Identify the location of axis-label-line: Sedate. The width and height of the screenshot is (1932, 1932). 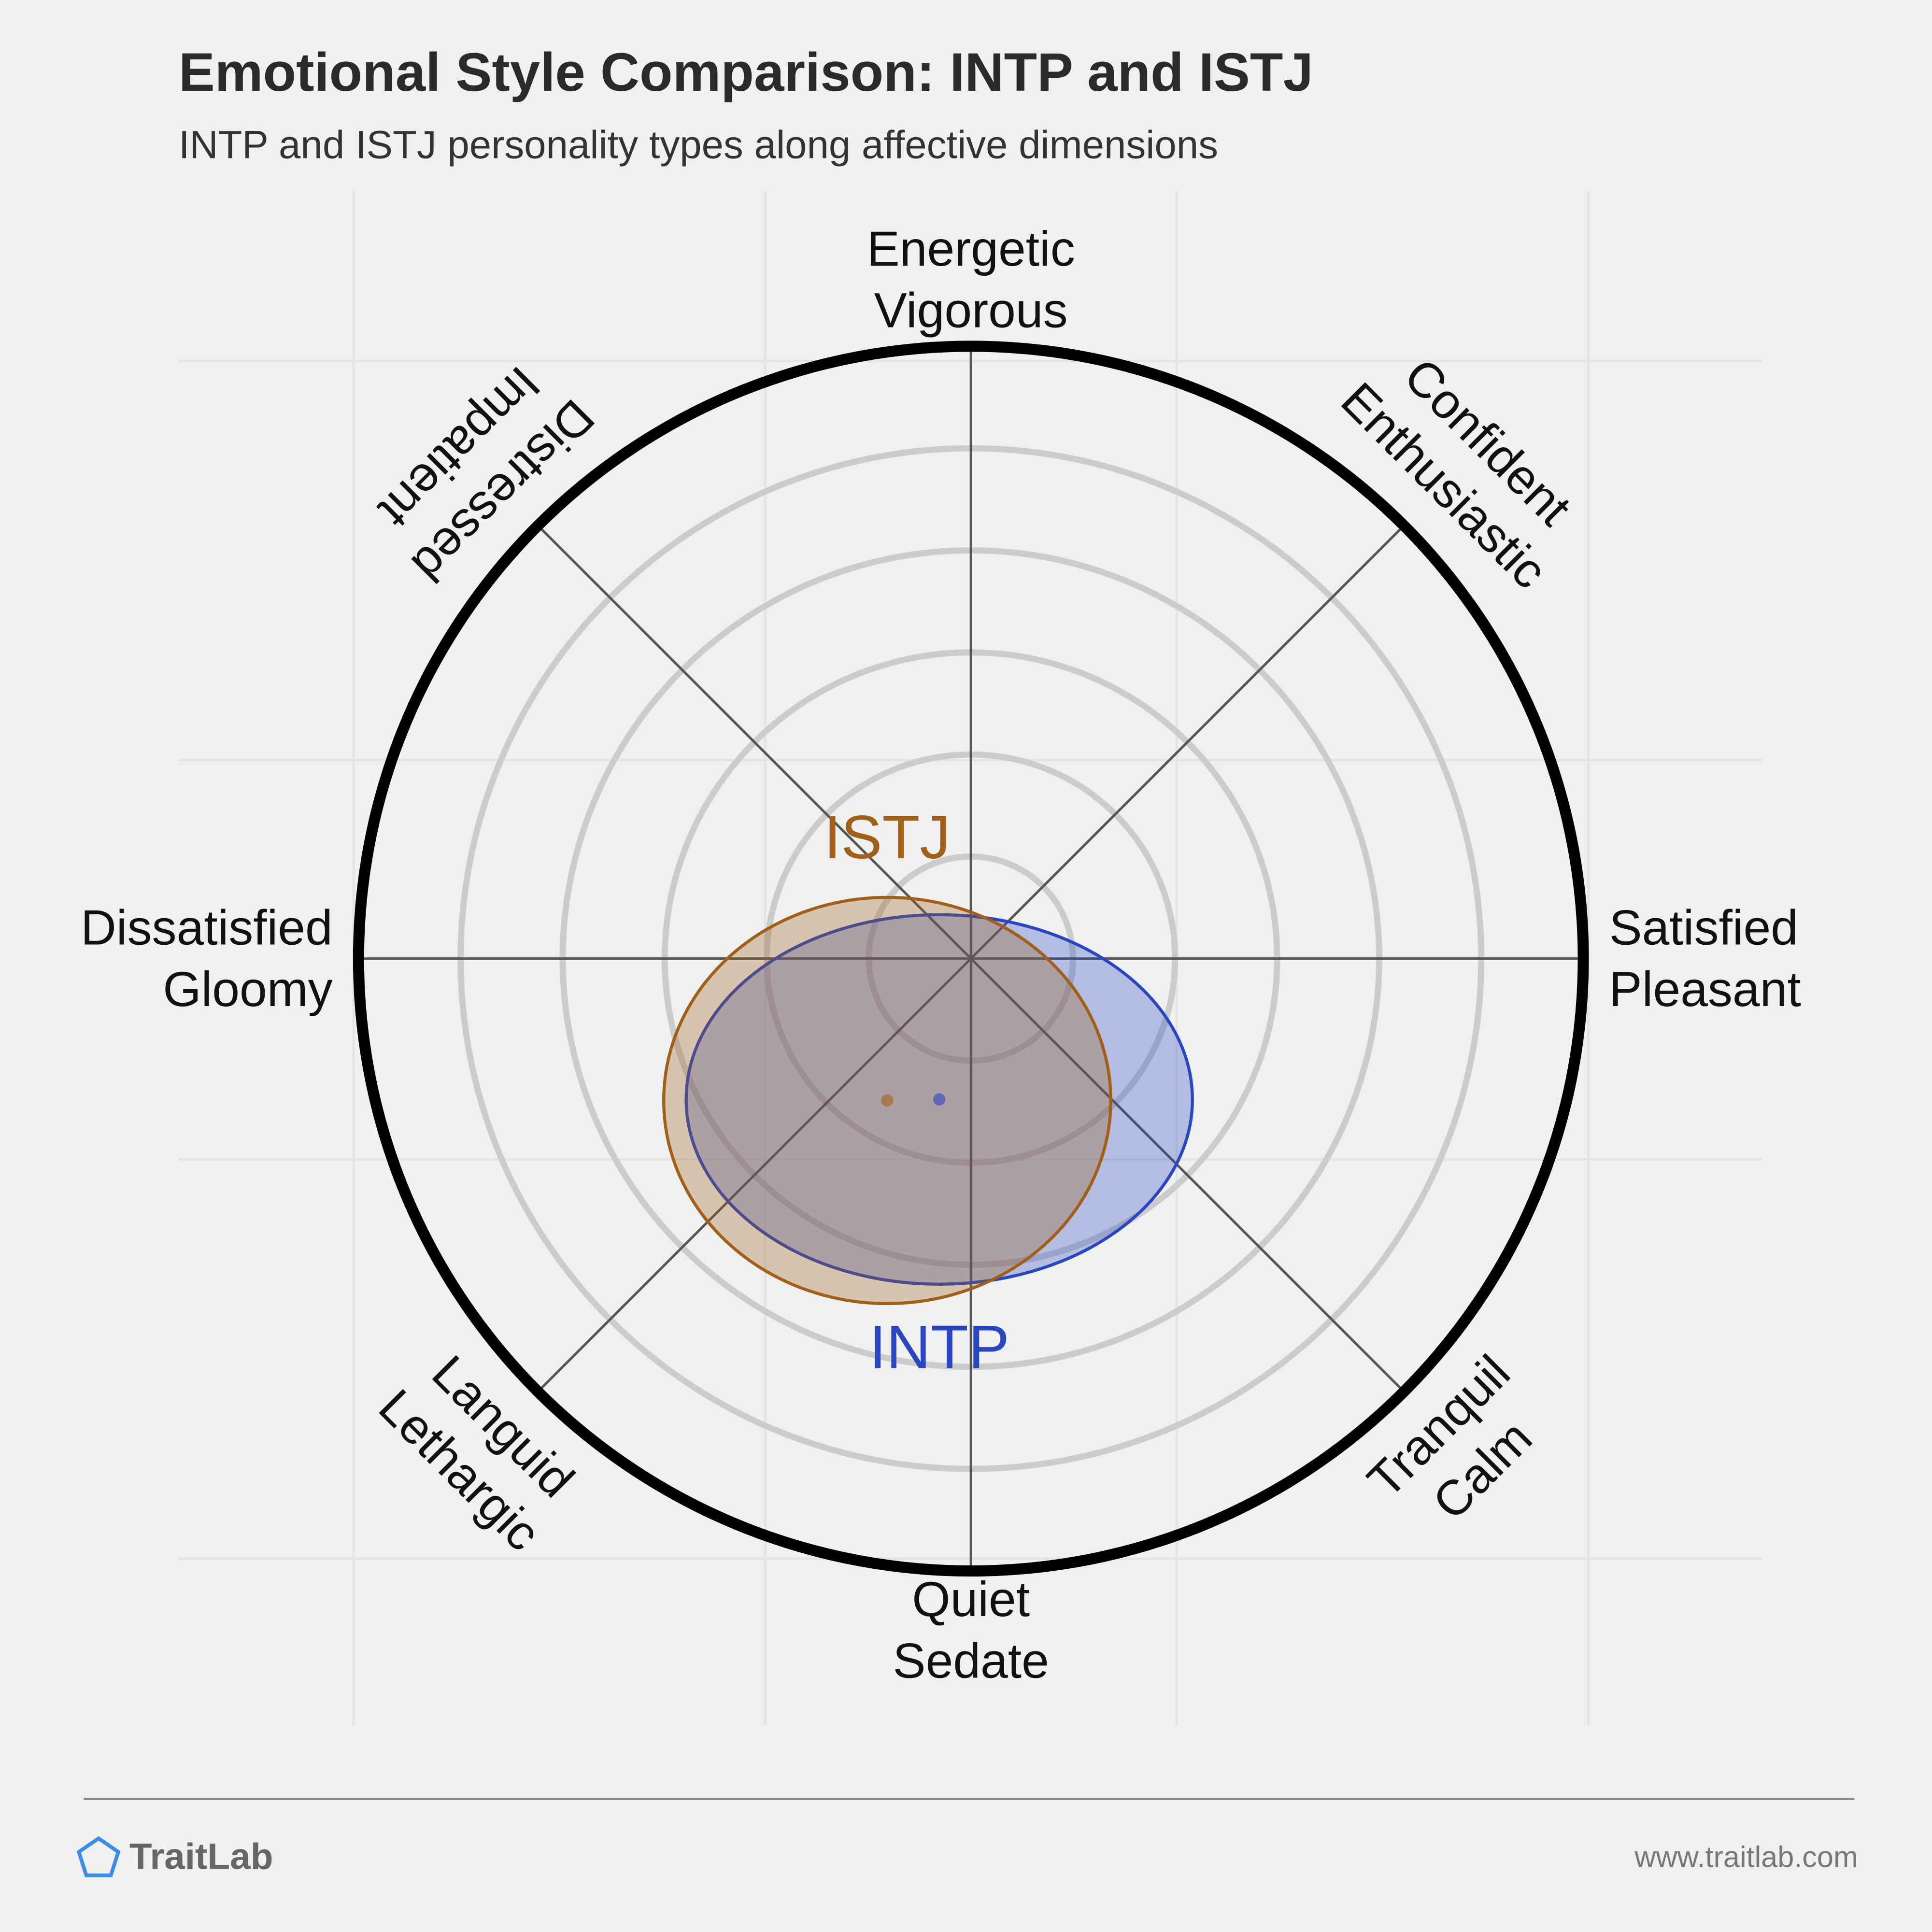
(971, 1660).